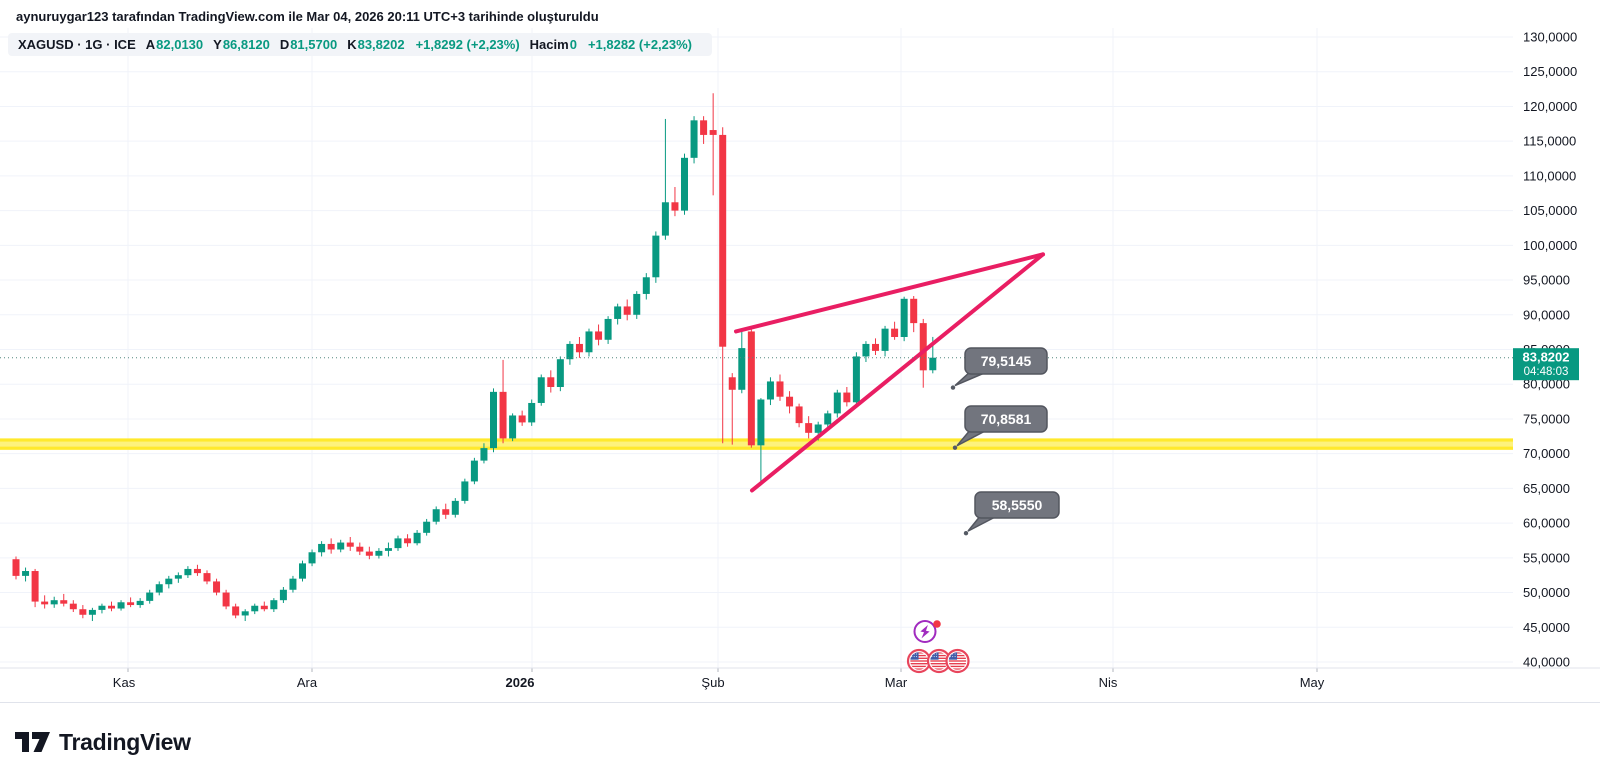 Image resolution: width=1600 pixels, height=777 pixels. Describe the element at coordinates (77, 44) in the screenshot. I see `symbol-title: XAGUSD · 1G · ICE` at that location.